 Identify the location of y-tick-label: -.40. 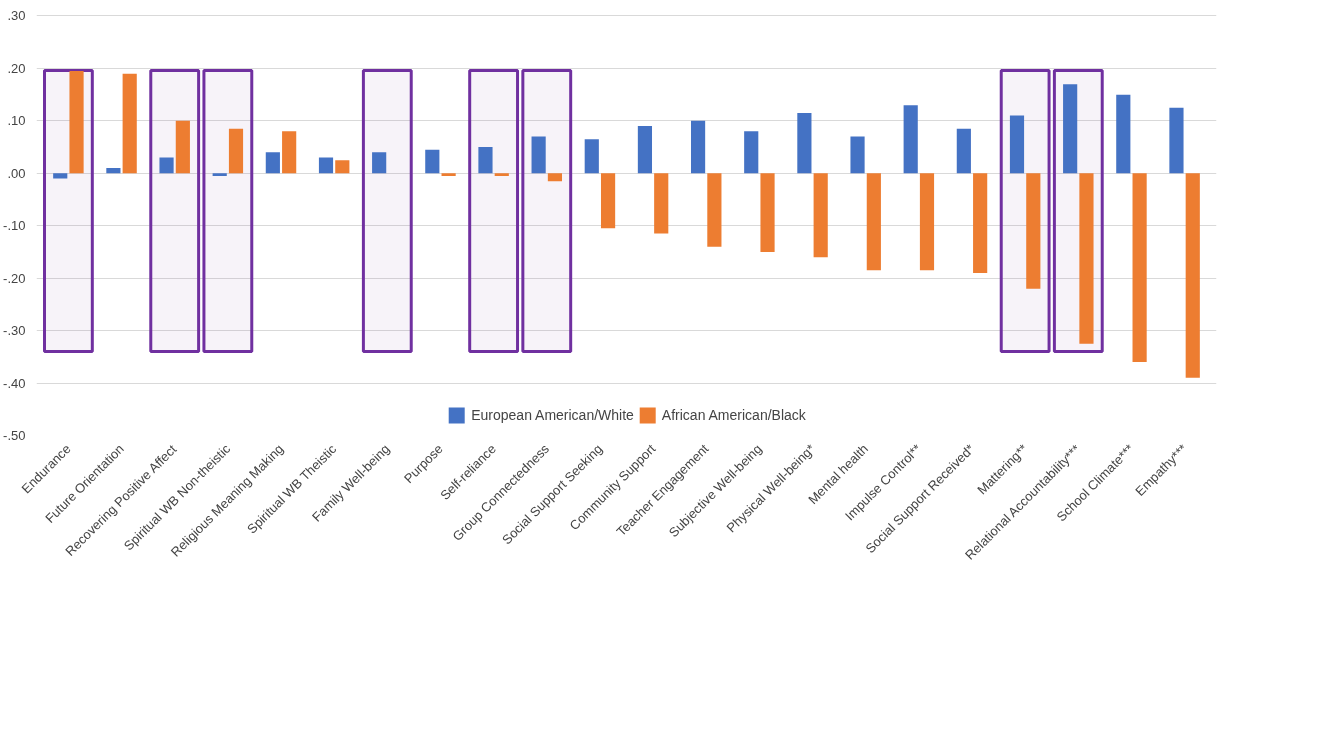
(14, 383).